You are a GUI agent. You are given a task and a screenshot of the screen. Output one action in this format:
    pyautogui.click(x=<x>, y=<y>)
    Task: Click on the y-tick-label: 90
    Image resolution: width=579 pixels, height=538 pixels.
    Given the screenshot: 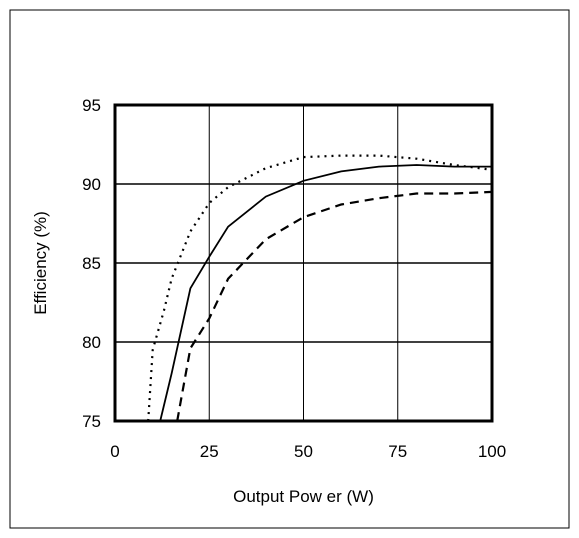 What is the action you would take?
    pyautogui.click(x=91, y=184)
    